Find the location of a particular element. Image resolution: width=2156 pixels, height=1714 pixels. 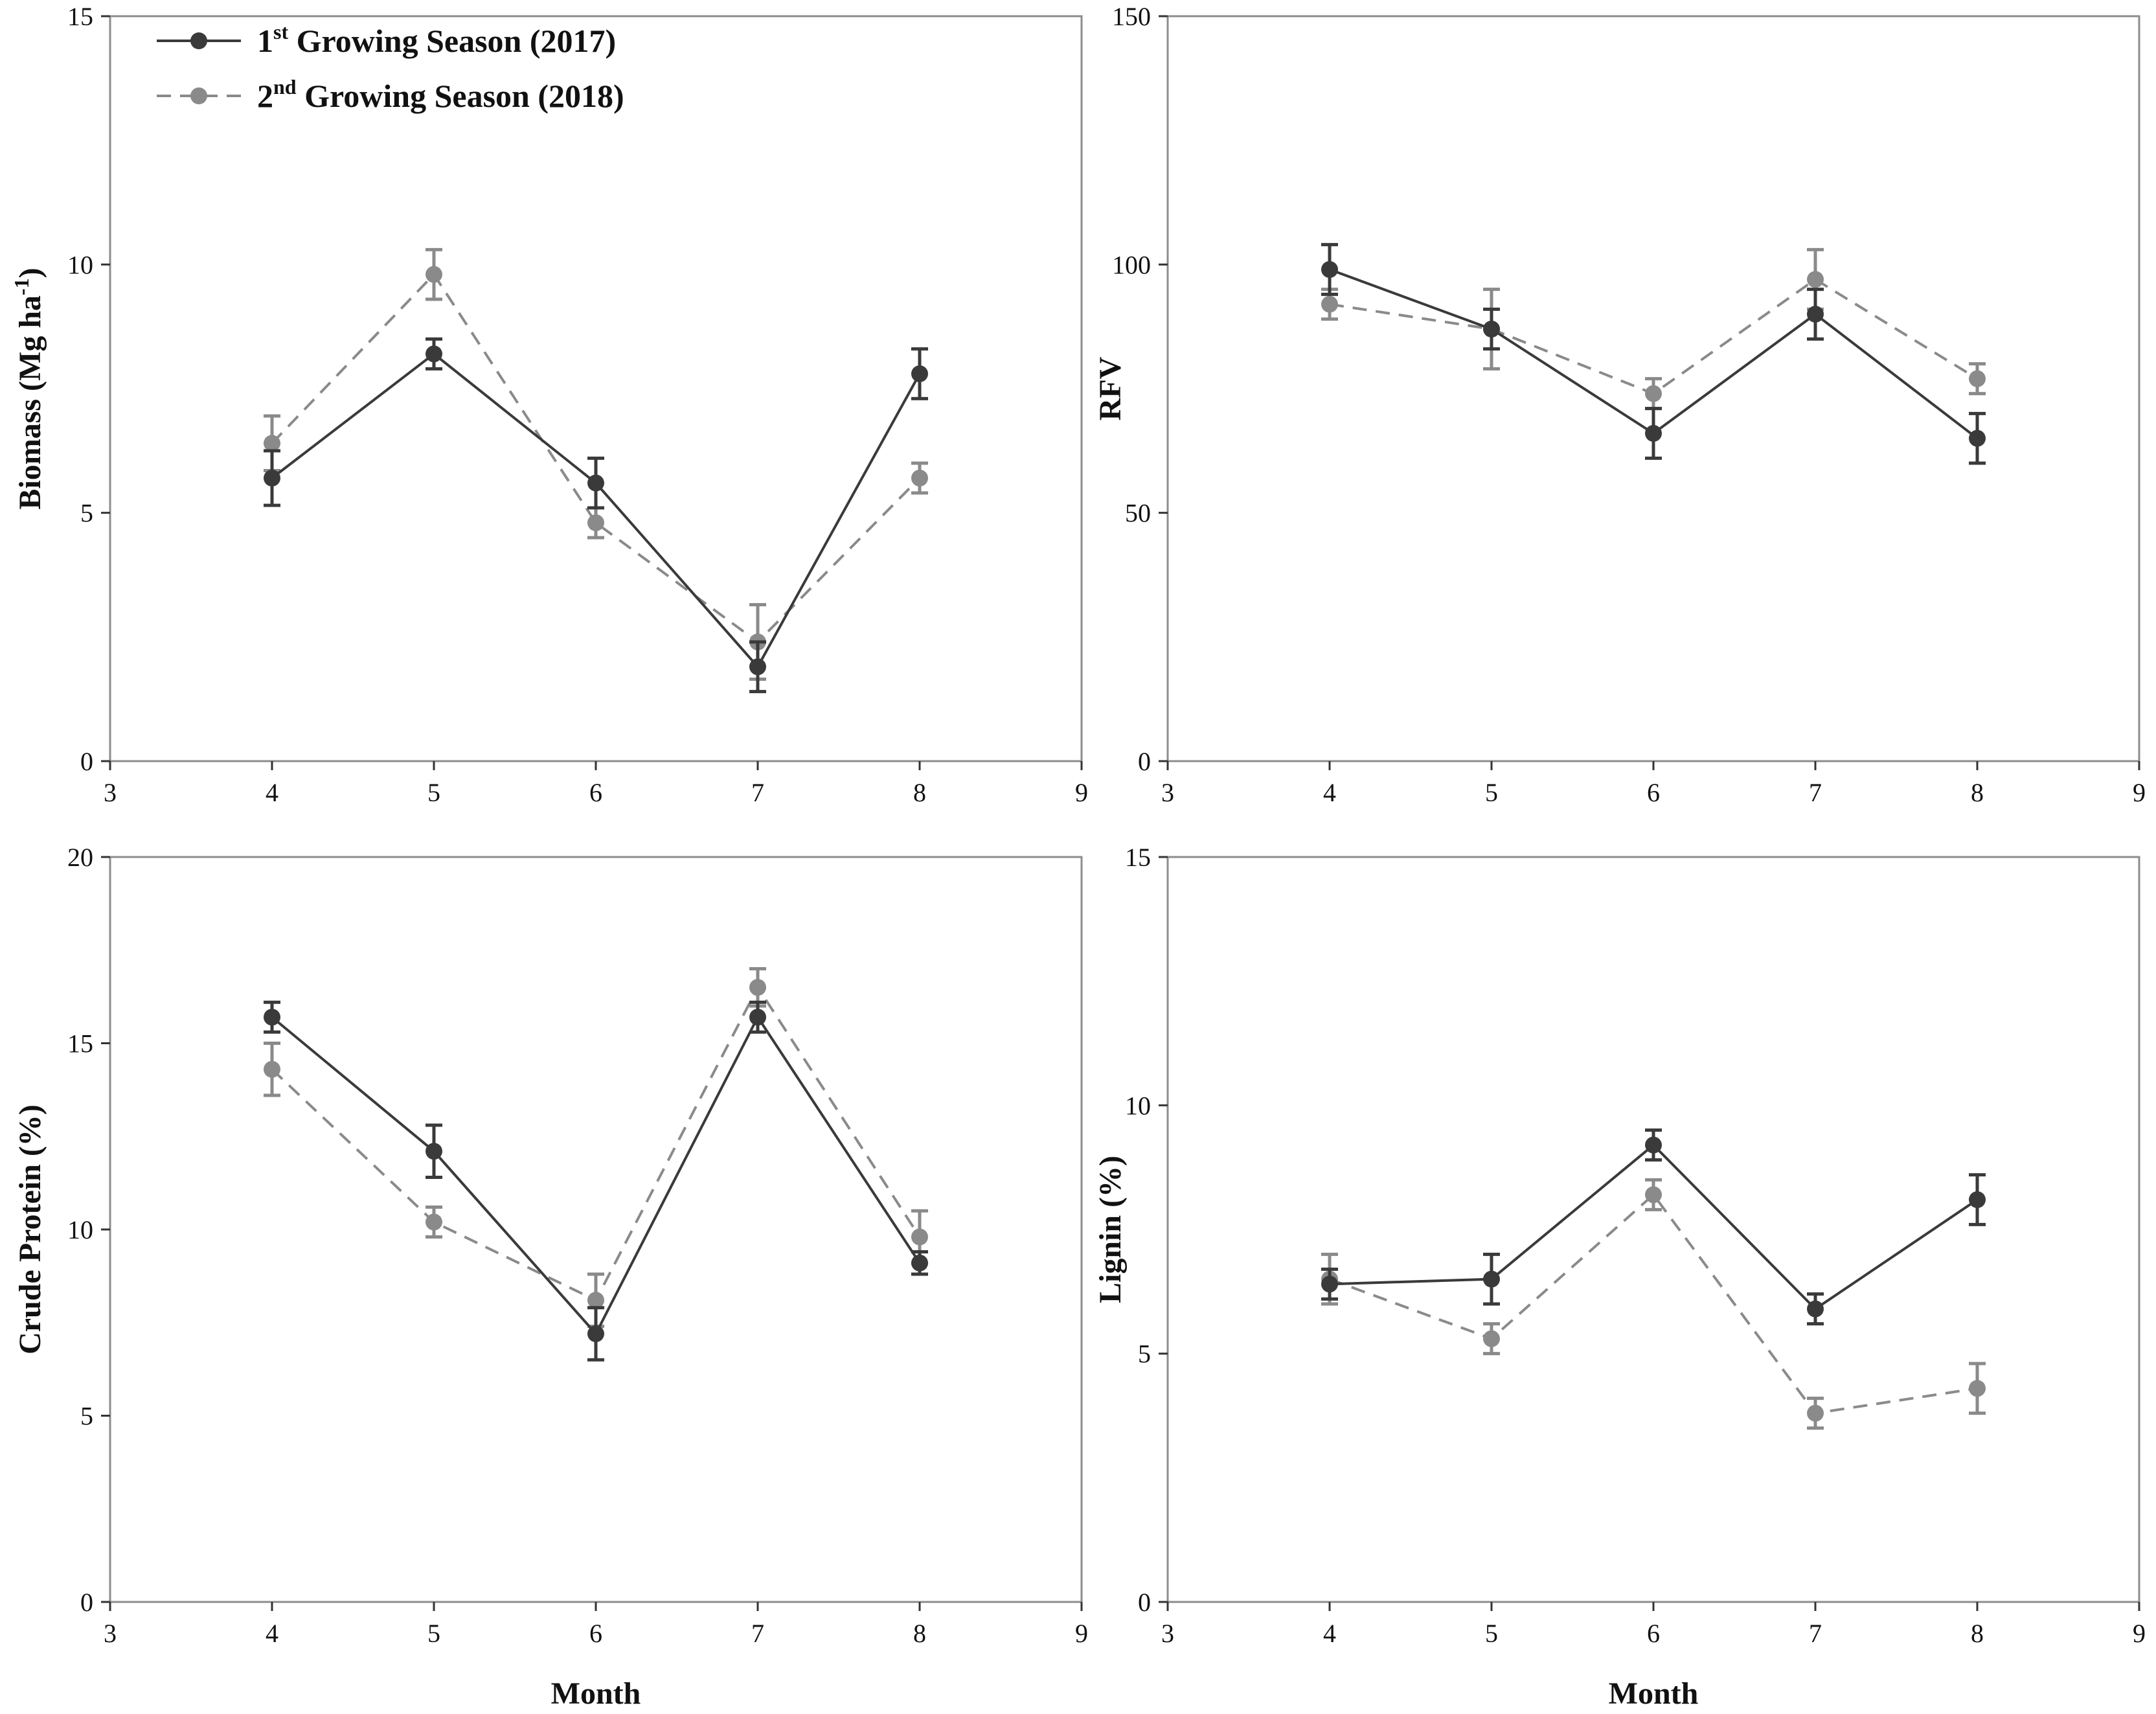

y-tick-label: 50 is located at coordinates (1138, 513).